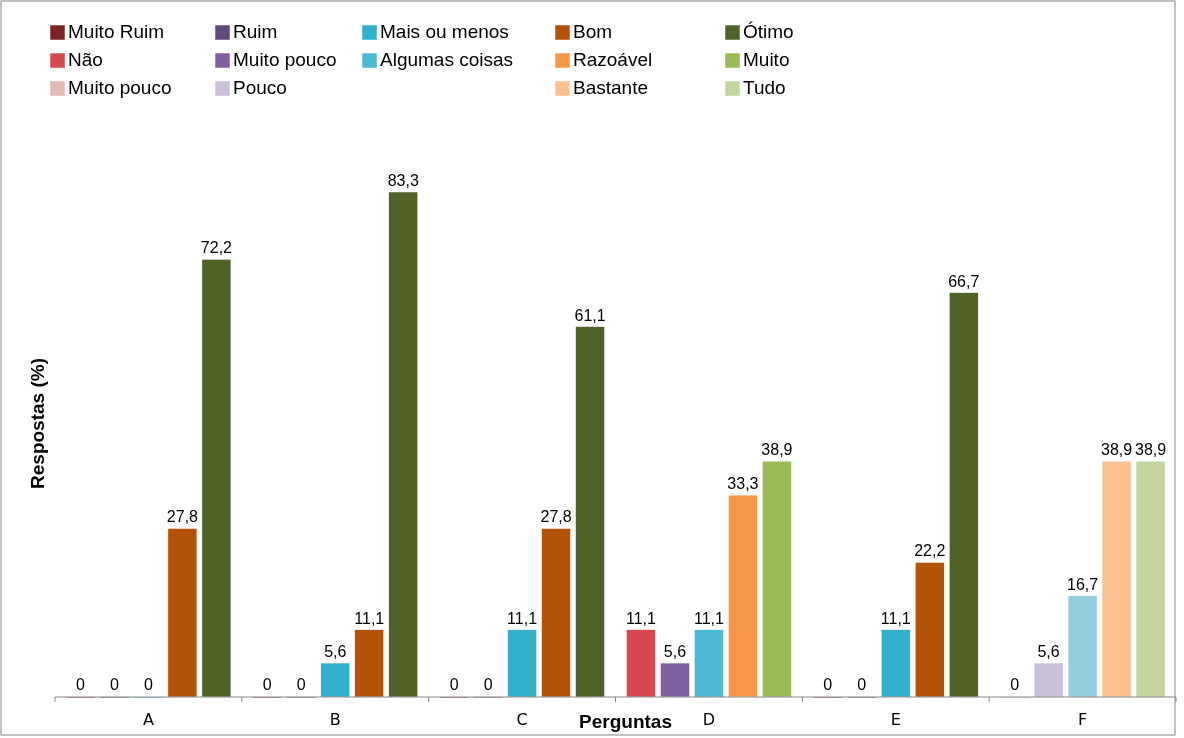 The height and width of the screenshot is (738, 1184). What do you see at coordinates (593, 31) in the screenshot?
I see `legend-label: Bom` at bounding box center [593, 31].